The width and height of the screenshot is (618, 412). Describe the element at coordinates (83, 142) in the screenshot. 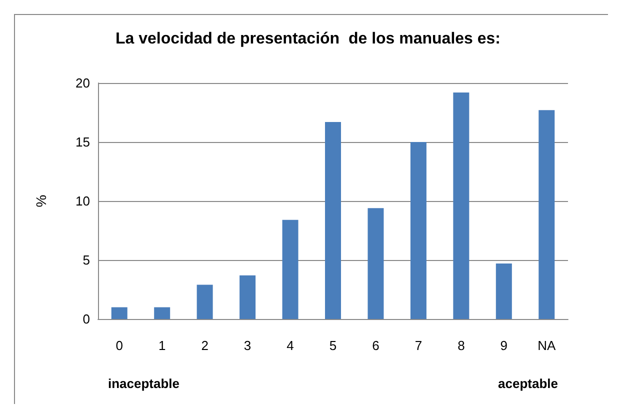

I see `y-tick-label: 15` at that location.